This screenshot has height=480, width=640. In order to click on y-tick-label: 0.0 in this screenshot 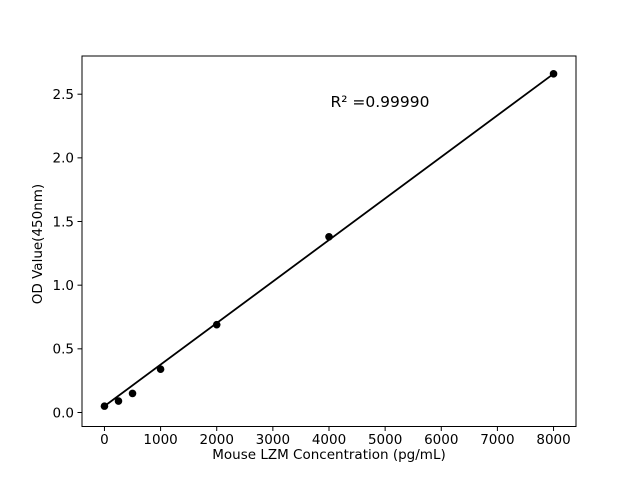, I will do `click(63, 413)`.